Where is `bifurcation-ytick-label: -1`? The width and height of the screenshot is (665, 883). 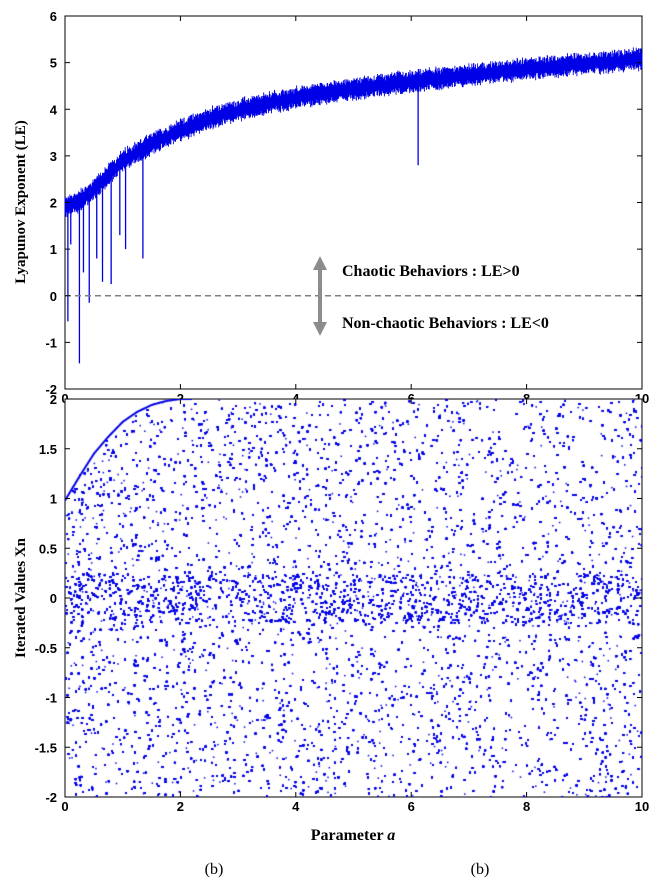 bifurcation-ytick-label: -1 is located at coordinates (51, 698).